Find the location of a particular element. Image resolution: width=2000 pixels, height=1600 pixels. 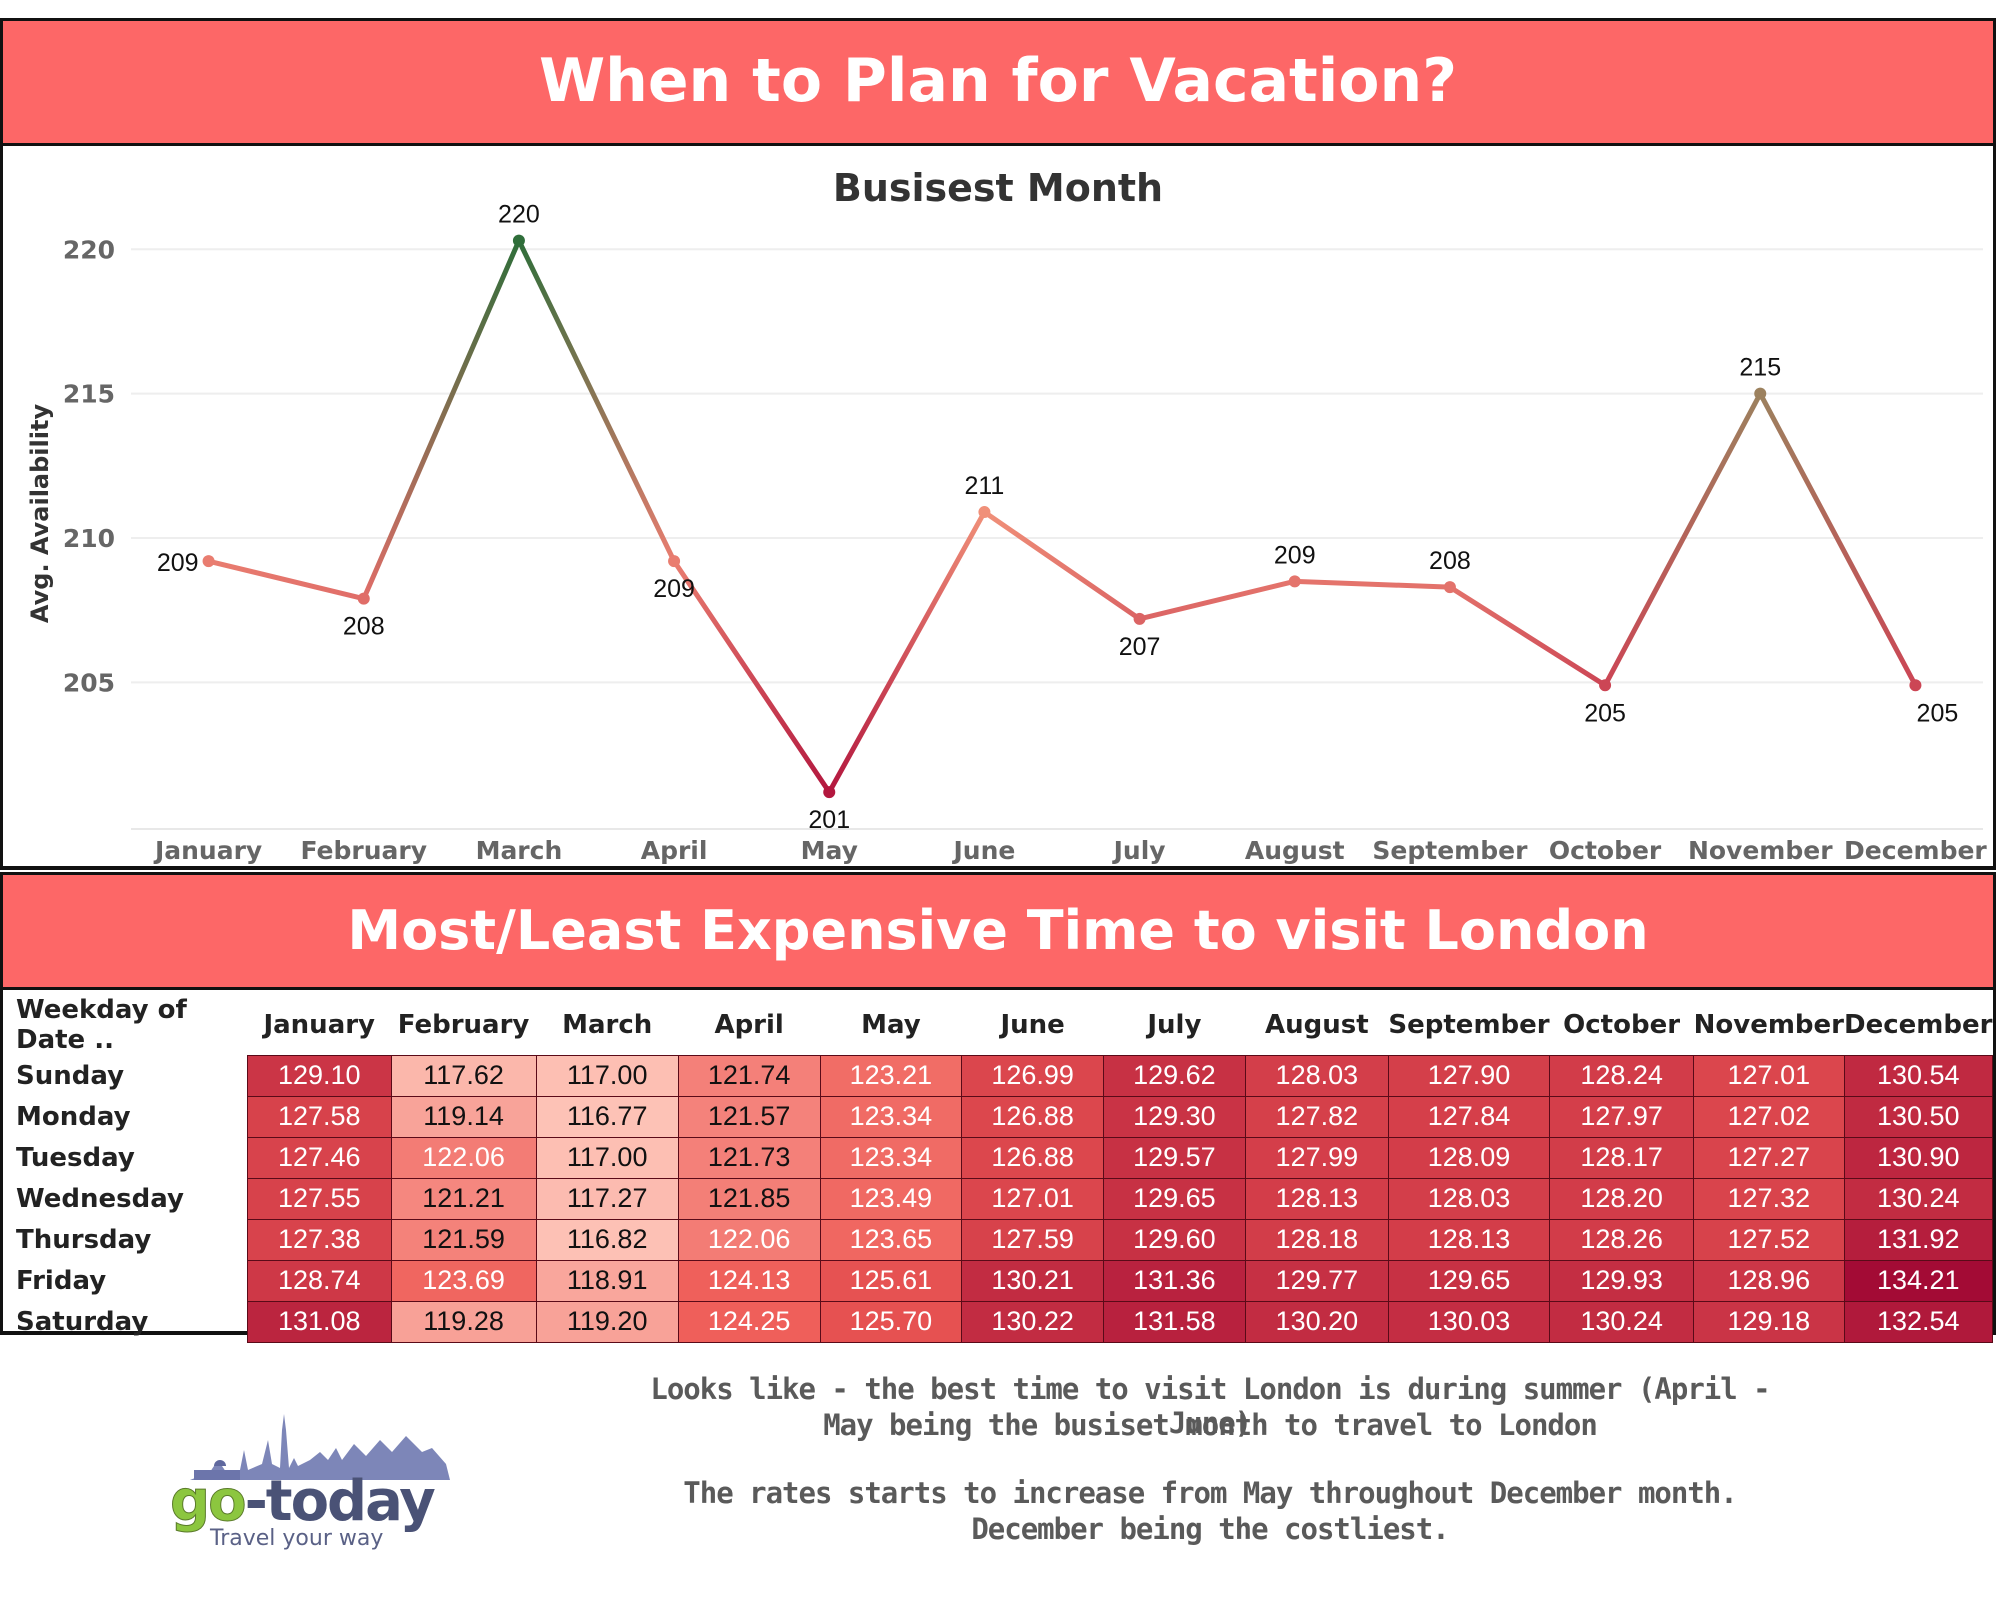

y-tick-label: 215 is located at coordinates (89, 394).